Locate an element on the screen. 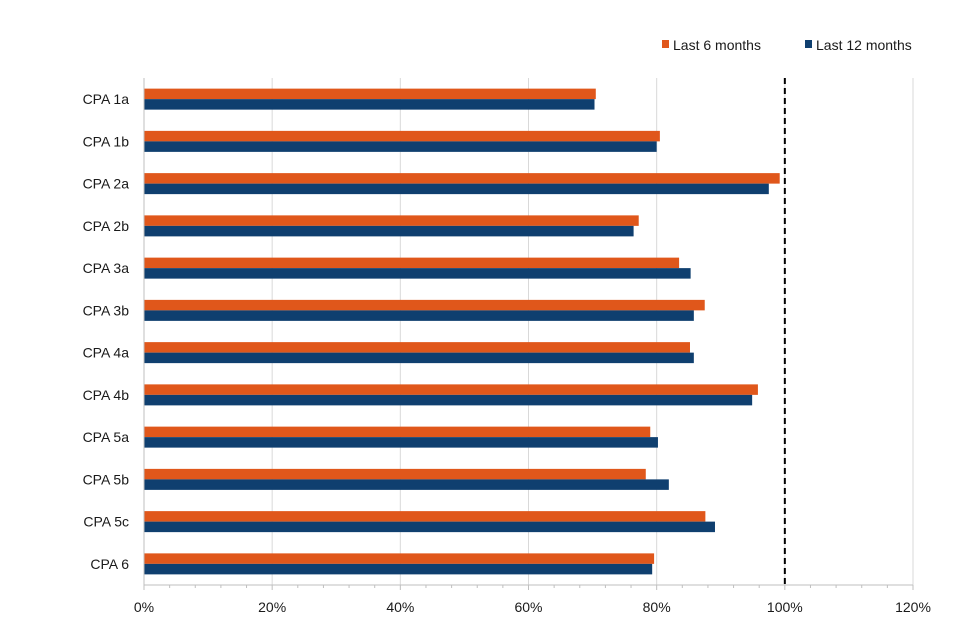  category-label: CPA 3a is located at coordinates (106, 268).